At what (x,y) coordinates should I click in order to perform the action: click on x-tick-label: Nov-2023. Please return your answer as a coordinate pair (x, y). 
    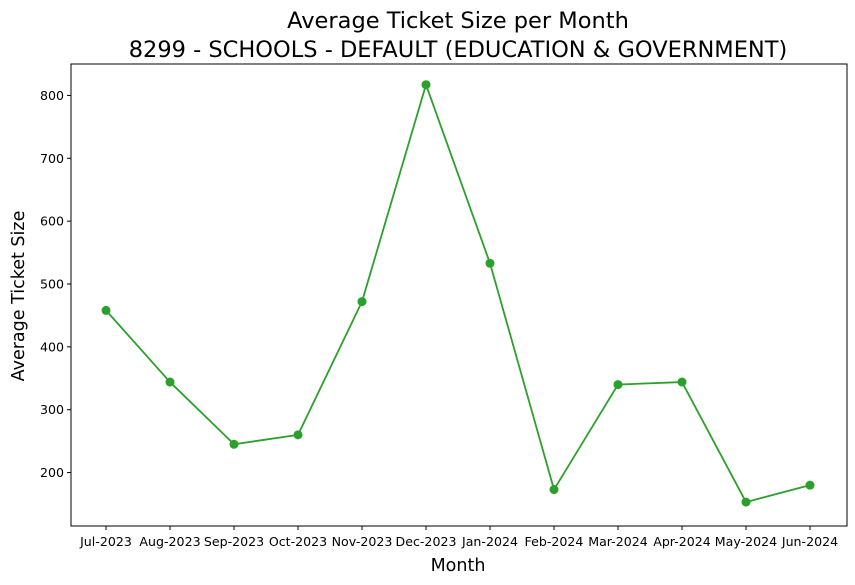
    Looking at the image, I should click on (362, 541).